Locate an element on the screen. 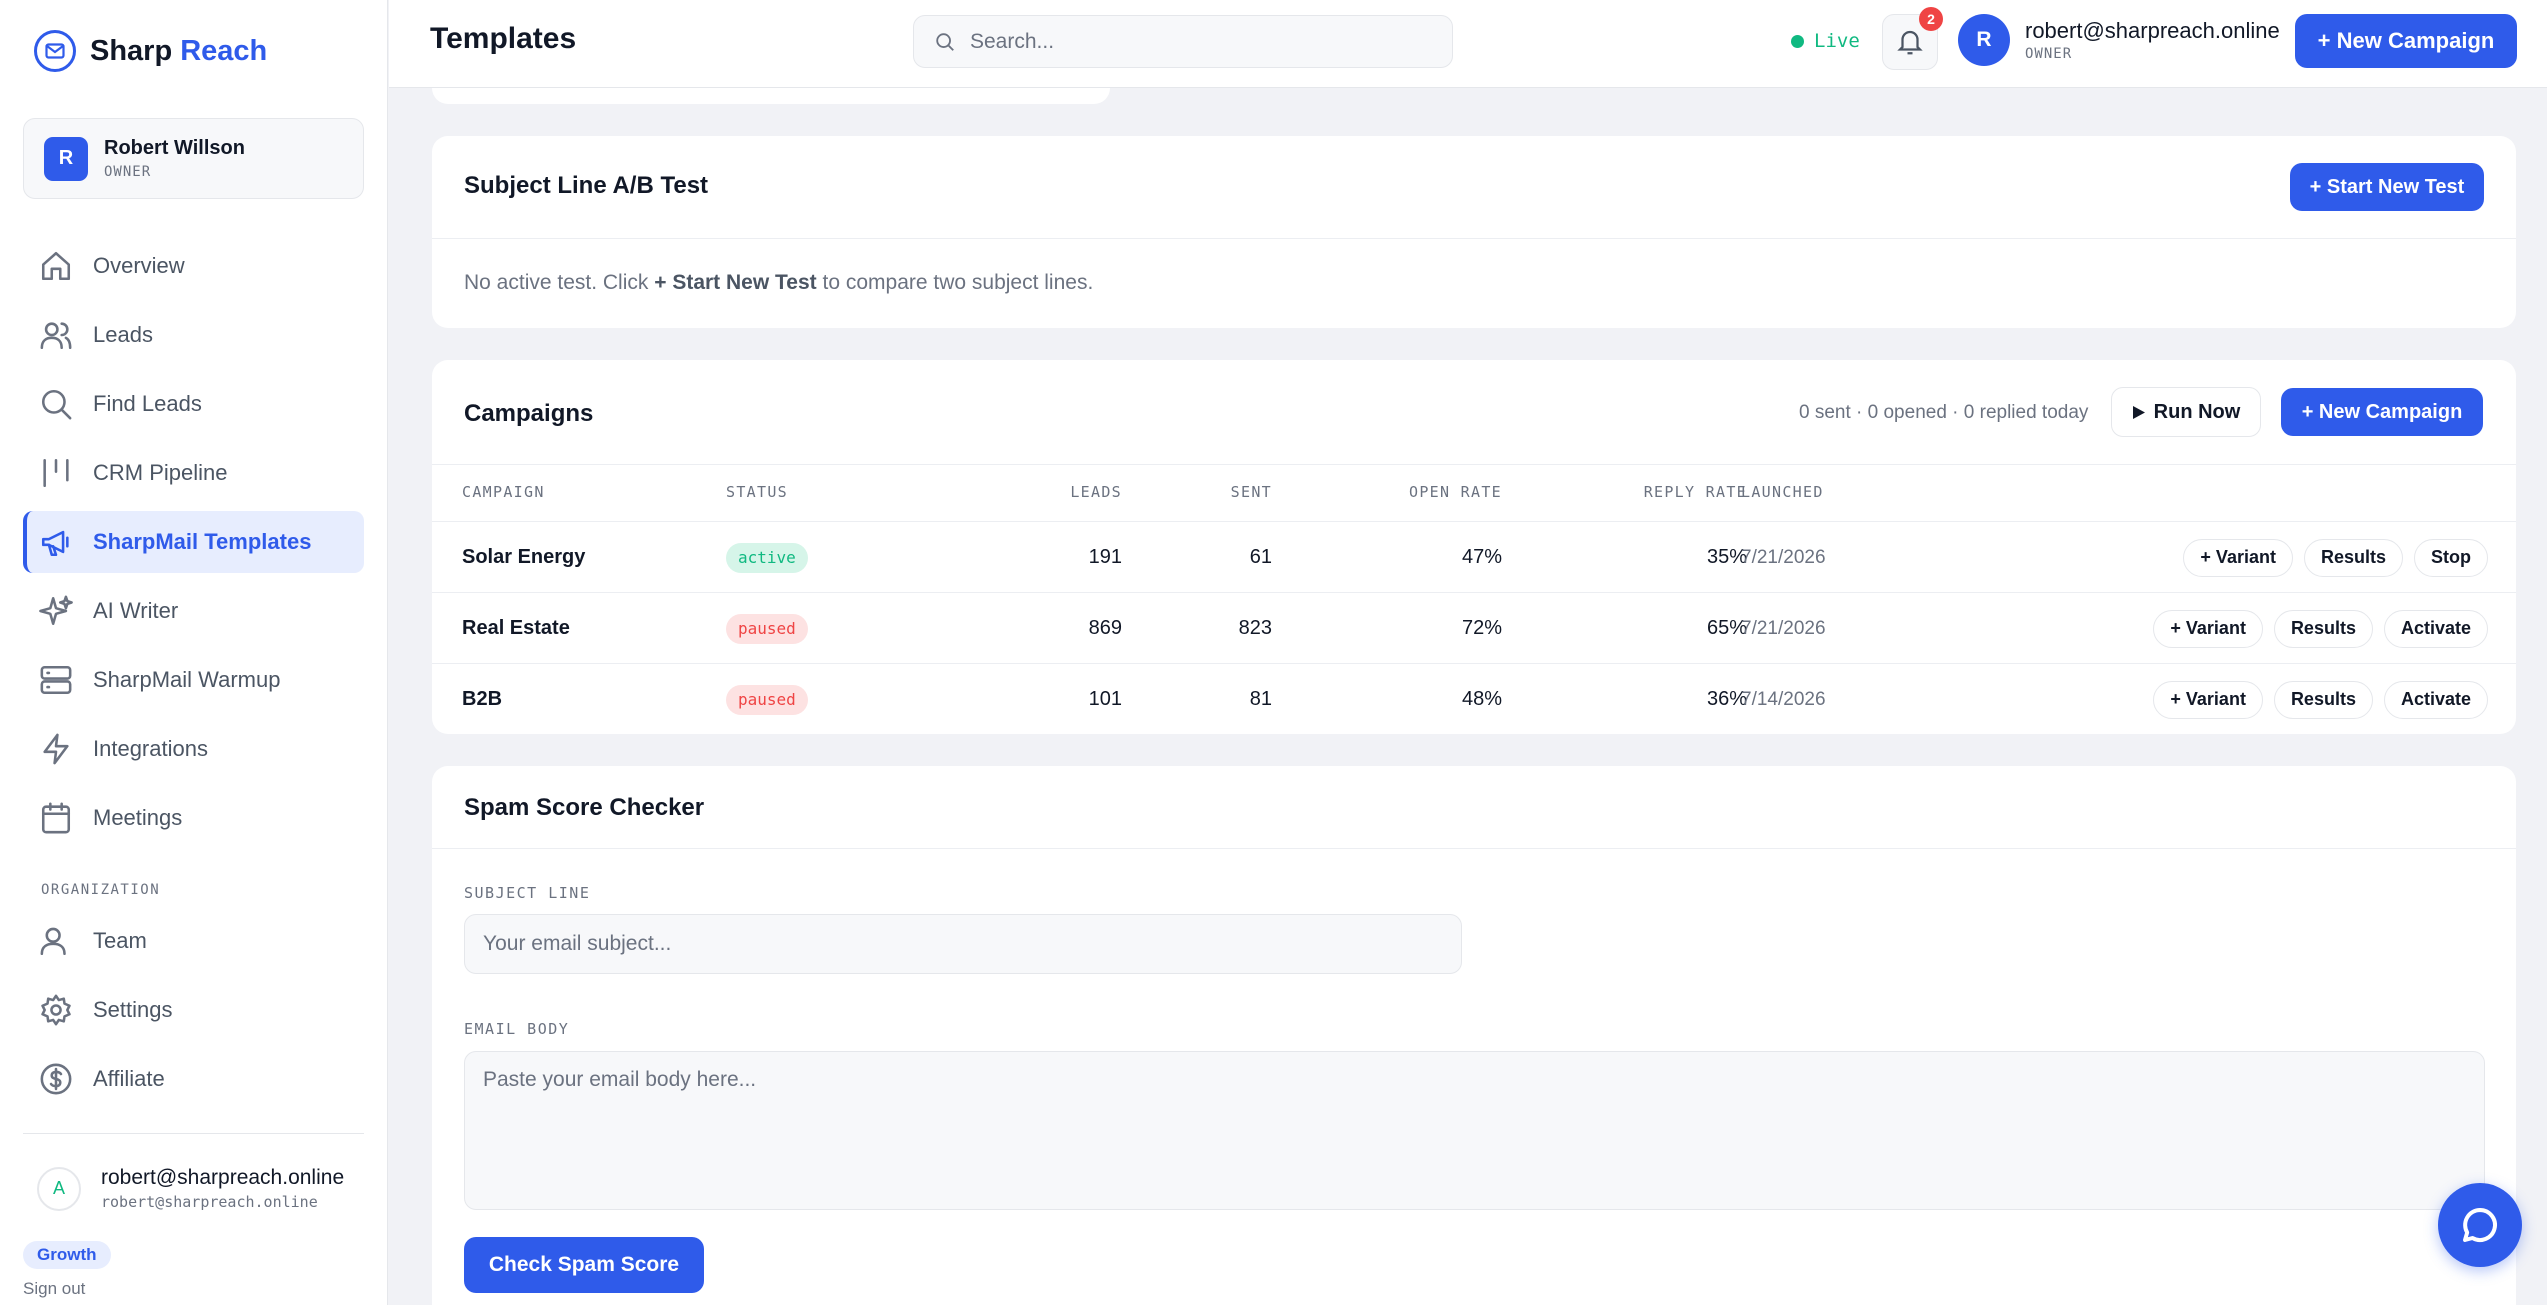 The width and height of the screenshot is (2547, 1305). new-campaign-button: + New Campaign is located at coordinates (2382, 412).